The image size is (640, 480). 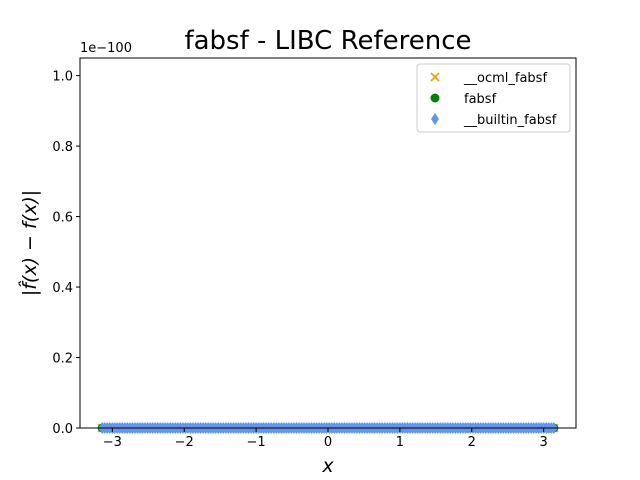 What do you see at coordinates (400, 442) in the screenshot?
I see `x-tick-label: 1` at bounding box center [400, 442].